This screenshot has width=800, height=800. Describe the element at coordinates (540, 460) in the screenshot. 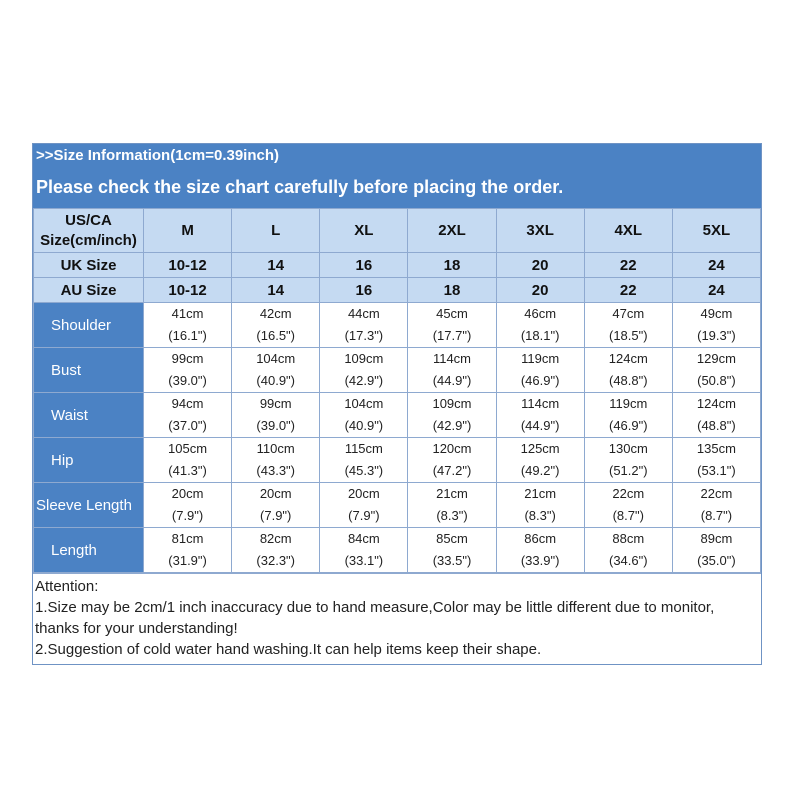

I see `measurement-cell: 125cm (49.2")` at that location.